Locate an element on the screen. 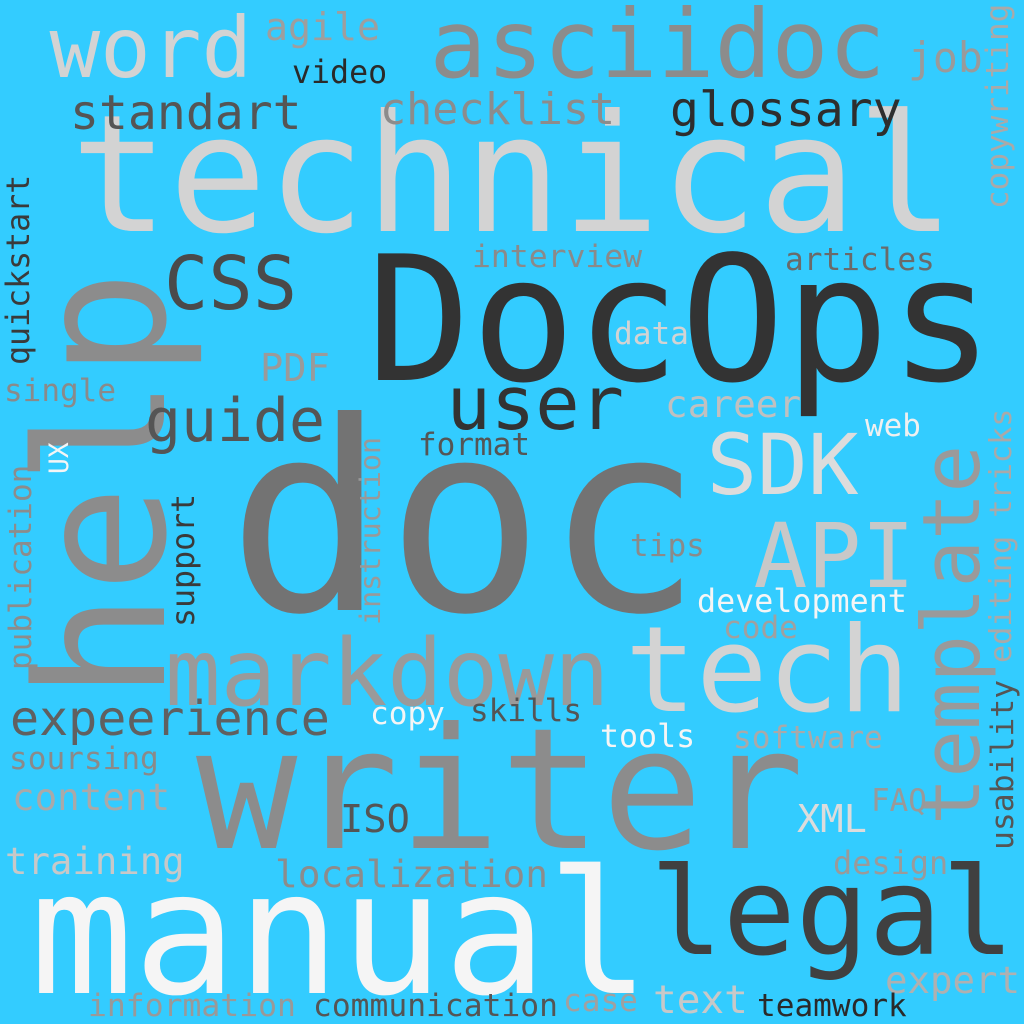 This screenshot has height=1024, width=1024. word-writer: writer is located at coordinates (500, 790).